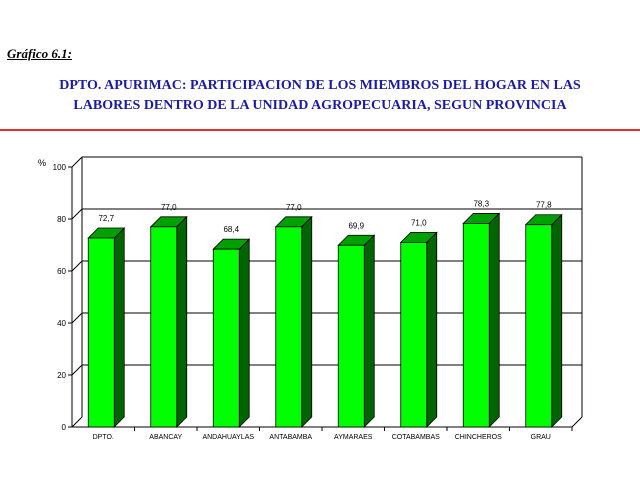 The height and width of the screenshot is (480, 640). What do you see at coordinates (64, 427) in the screenshot?
I see `y-tick-label: 0` at bounding box center [64, 427].